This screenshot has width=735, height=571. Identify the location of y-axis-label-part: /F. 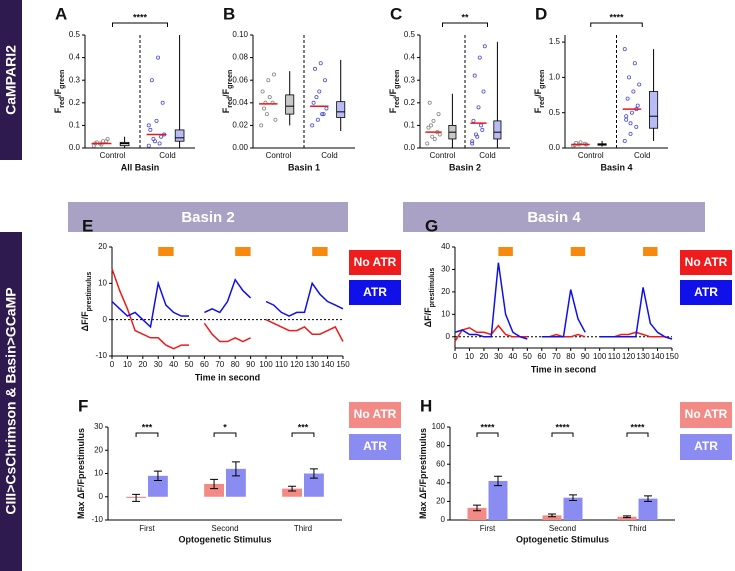
(393, 92).